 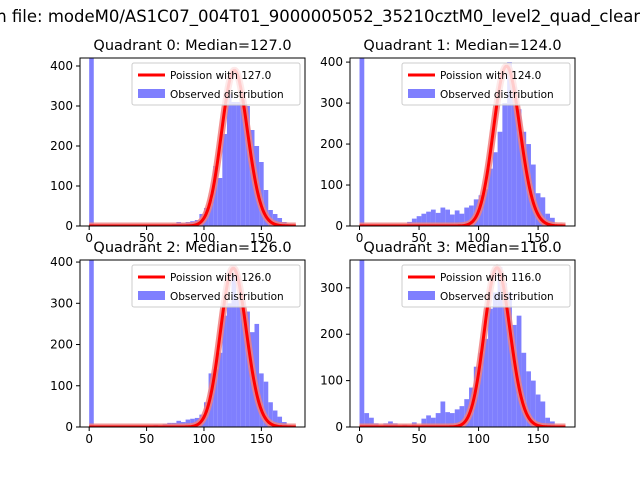 What do you see at coordinates (216, 84) in the screenshot?
I see `legend: Poission with 127.0 Observed distribution` at bounding box center [216, 84].